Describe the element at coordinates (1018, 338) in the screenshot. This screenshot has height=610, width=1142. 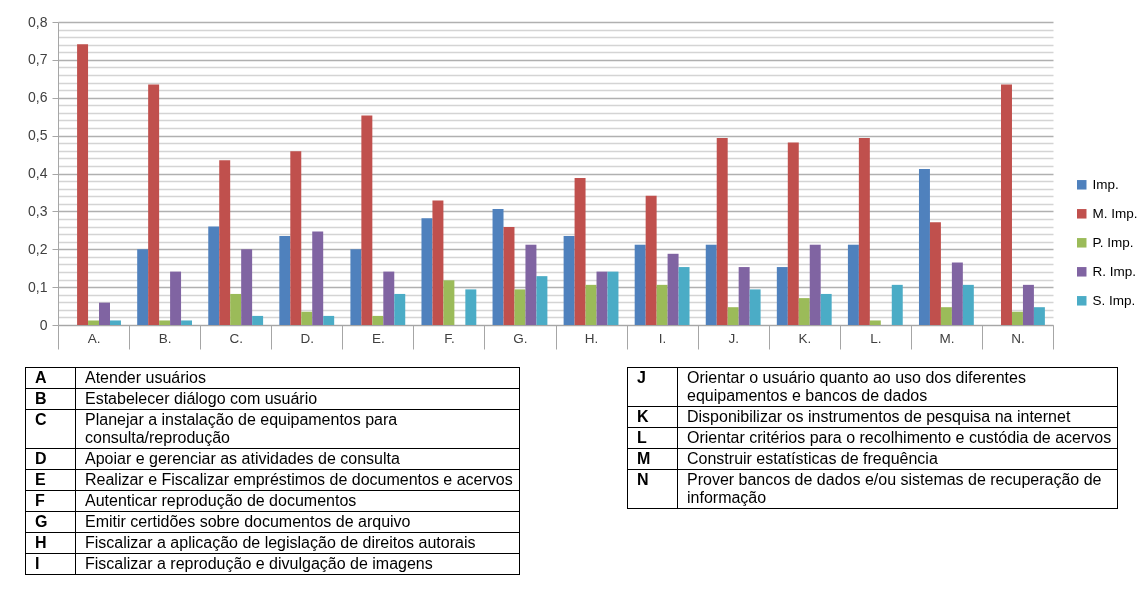
I see `x-tick-label: N.` at that location.